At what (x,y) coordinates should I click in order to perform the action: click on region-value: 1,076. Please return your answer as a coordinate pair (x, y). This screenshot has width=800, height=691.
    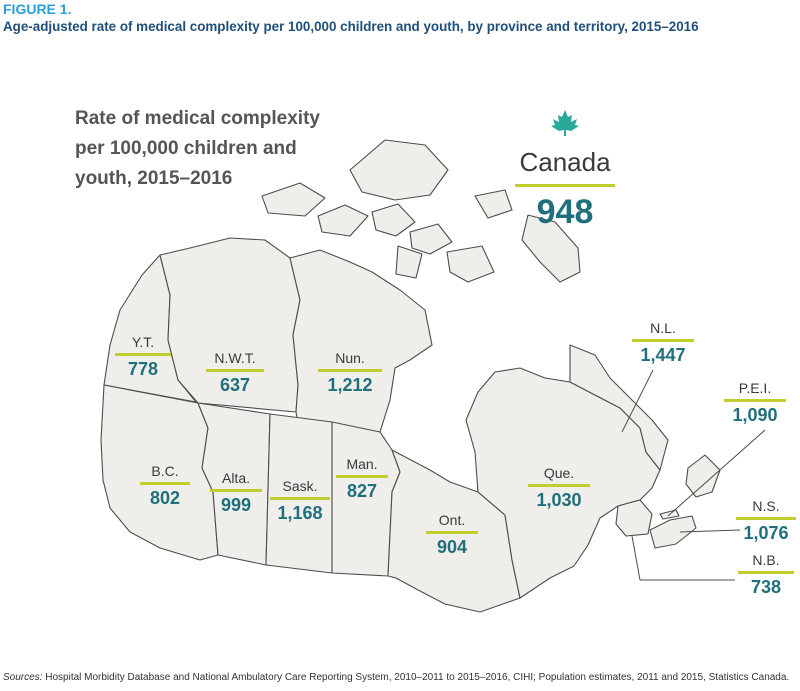
    Looking at the image, I should click on (766, 533).